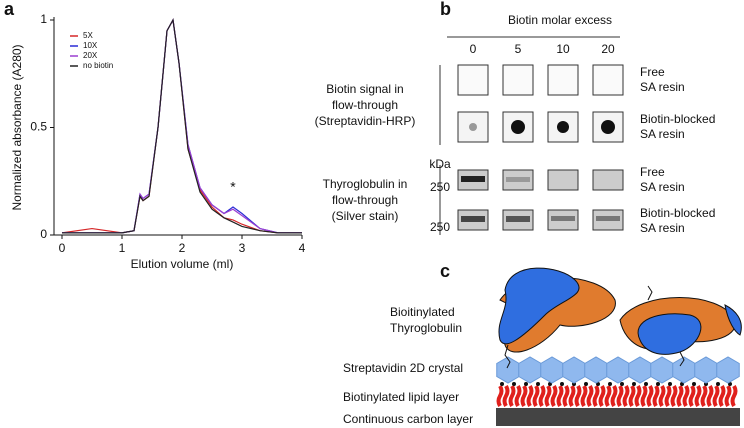 The image size is (744, 428). What do you see at coordinates (90, 55) in the screenshot?
I see `legend-label: 20X` at bounding box center [90, 55].